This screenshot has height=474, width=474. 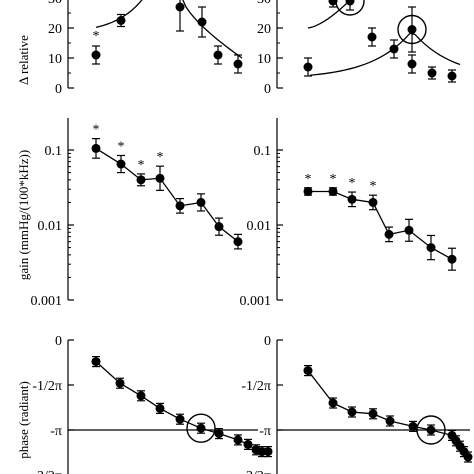 I want to click on ylabel-bottom: phase (radiant), so click(x=23, y=420).